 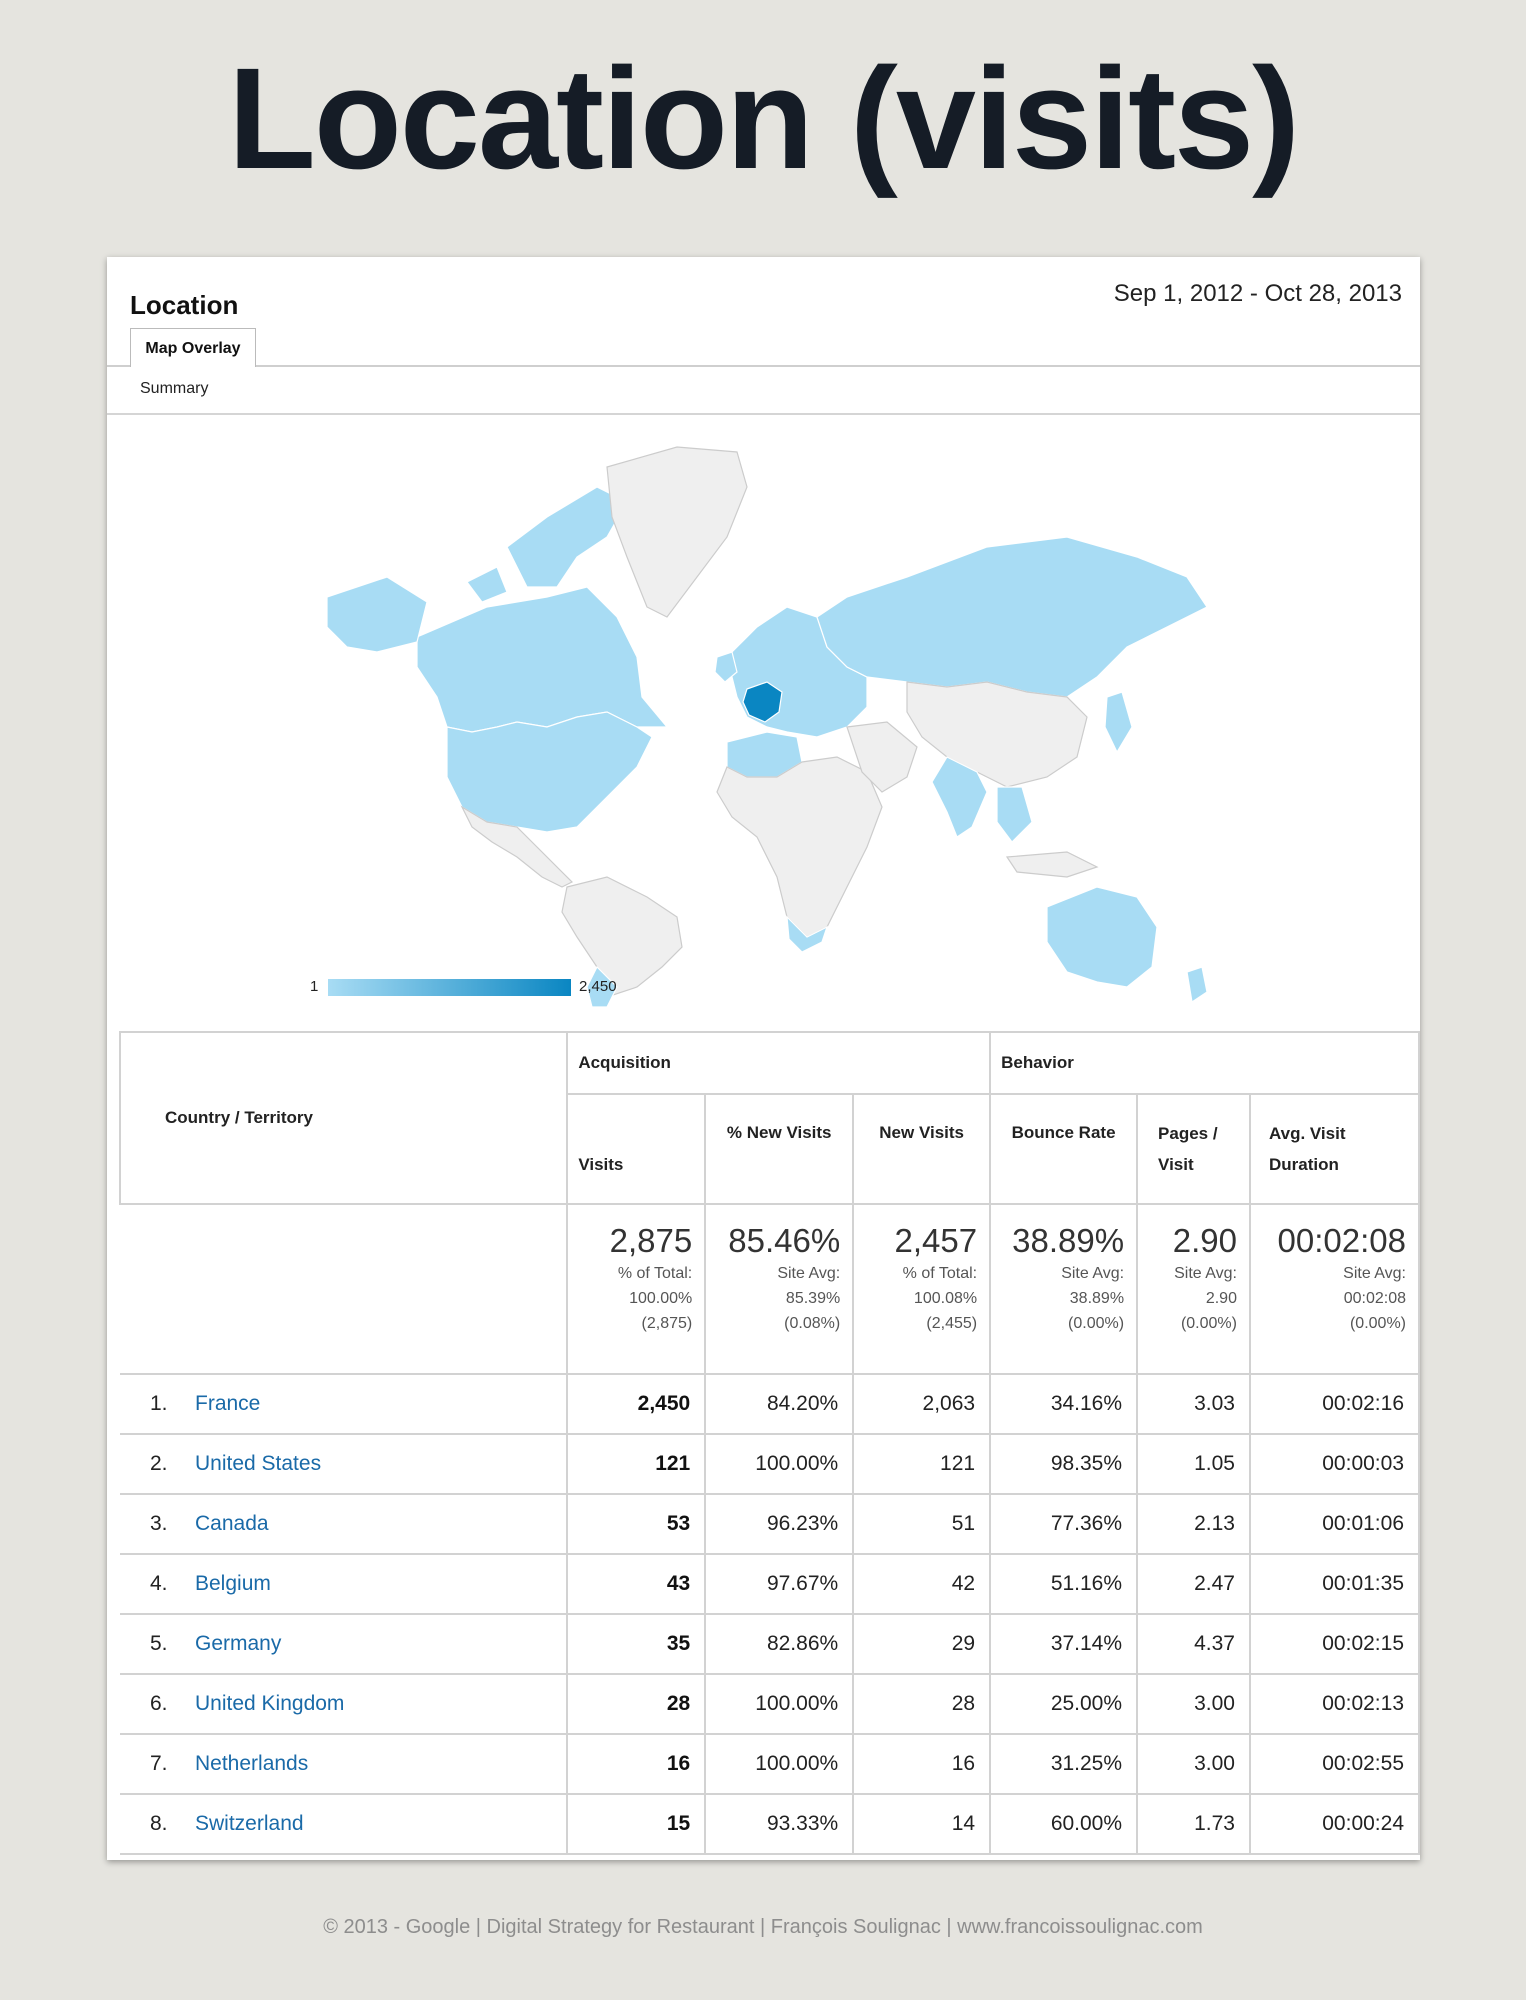 What do you see at coordinates (1335, 1704) in the screenshot?
I see `cell-avg-visit-duration: 00:02:13` at bounding box center [1335, 1704].